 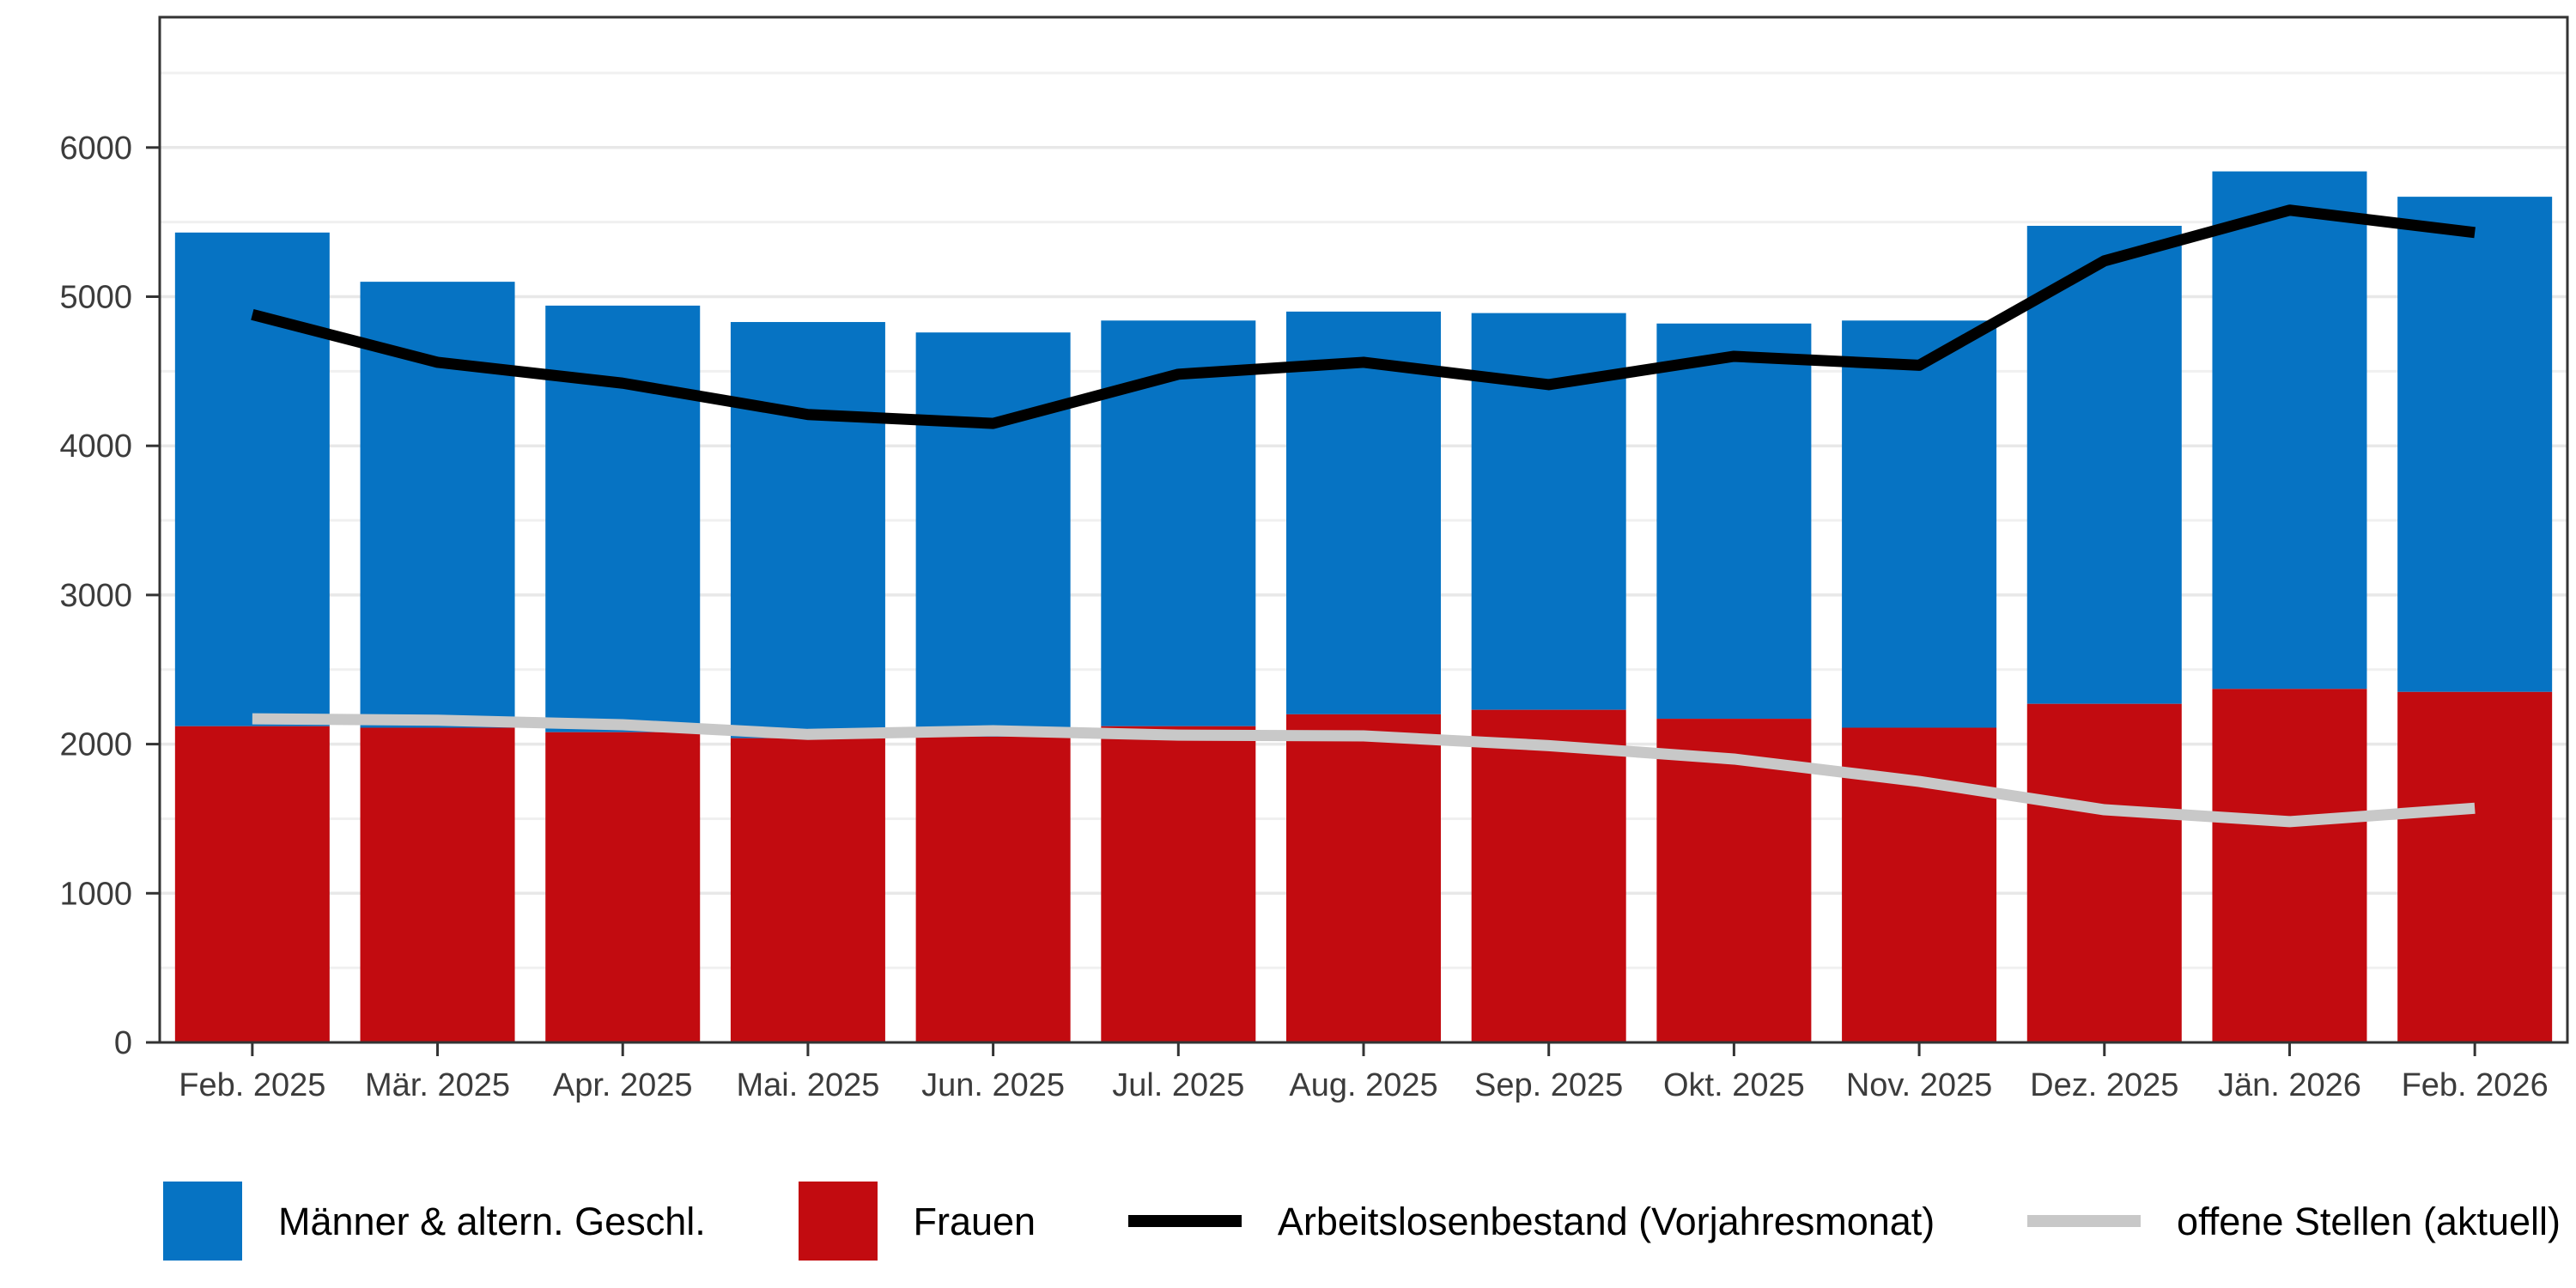 What do you see at coordinates (252, 1085) in the screenshot?
I see `x-axis-tick-label: Feb. 2025` at bounding box center [252, 1085].